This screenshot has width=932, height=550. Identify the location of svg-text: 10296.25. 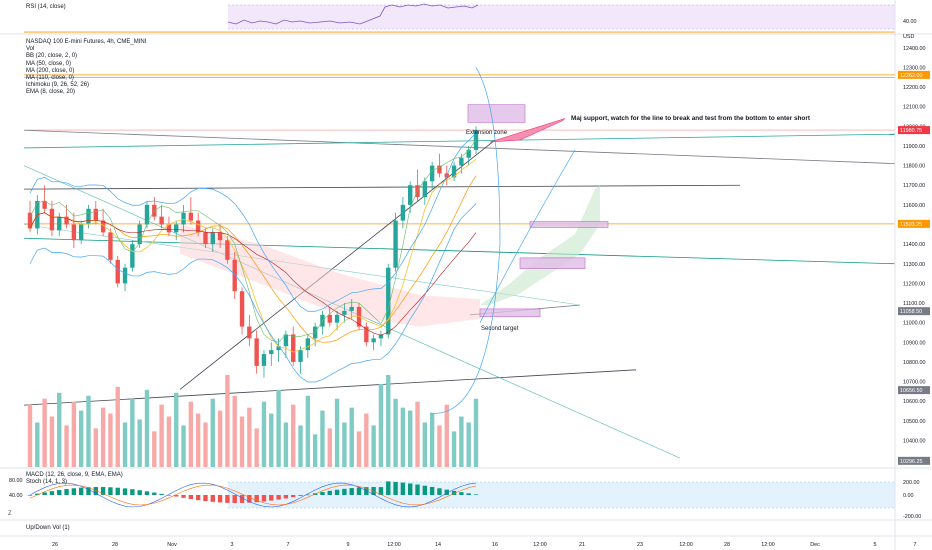
(911, 462).